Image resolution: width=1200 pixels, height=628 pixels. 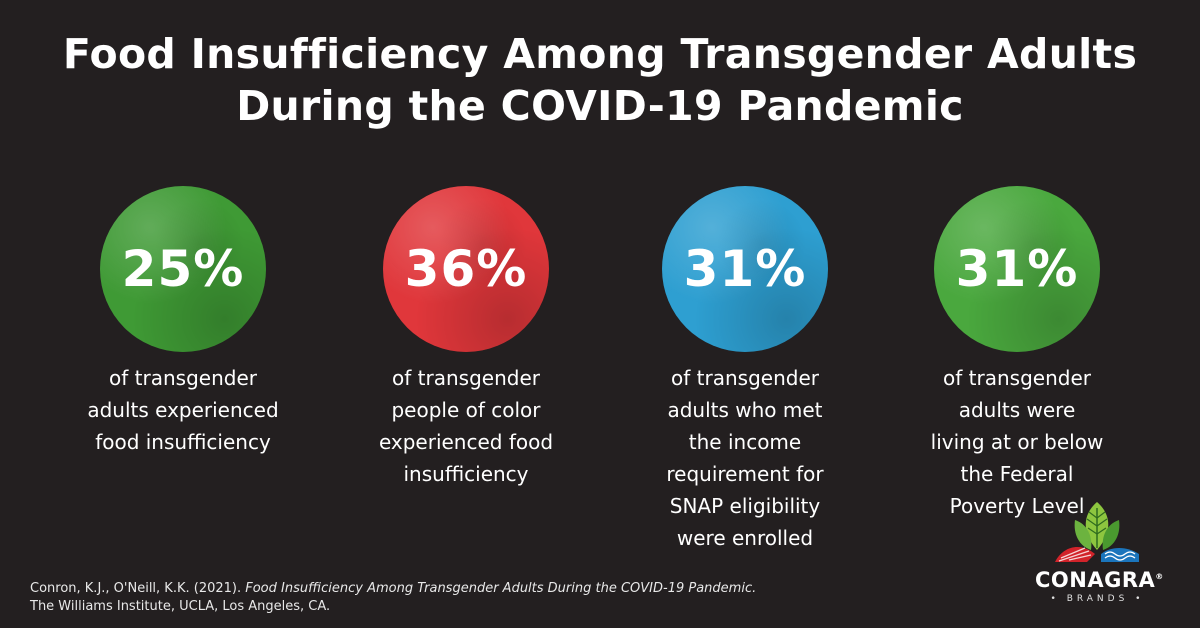 I want to click on stat-4-line: living at or below, so click(x=1017, y=442).